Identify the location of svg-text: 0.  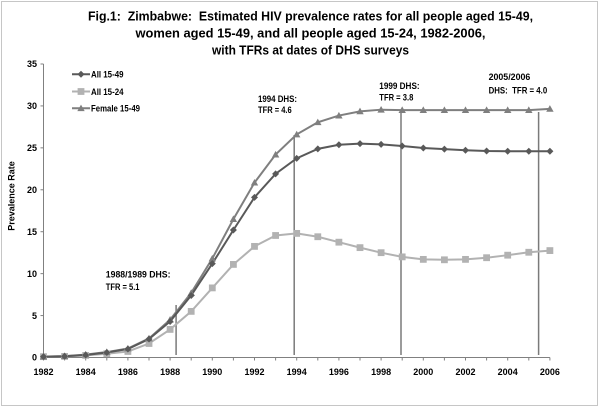
(34, 358).